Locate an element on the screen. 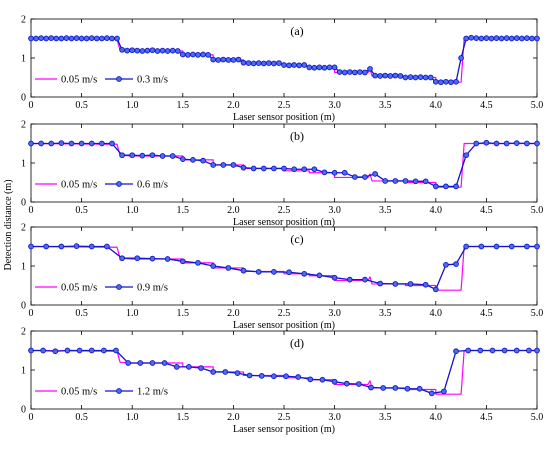  x-tick-label: 2.5 is located at coordinates (284, 210).